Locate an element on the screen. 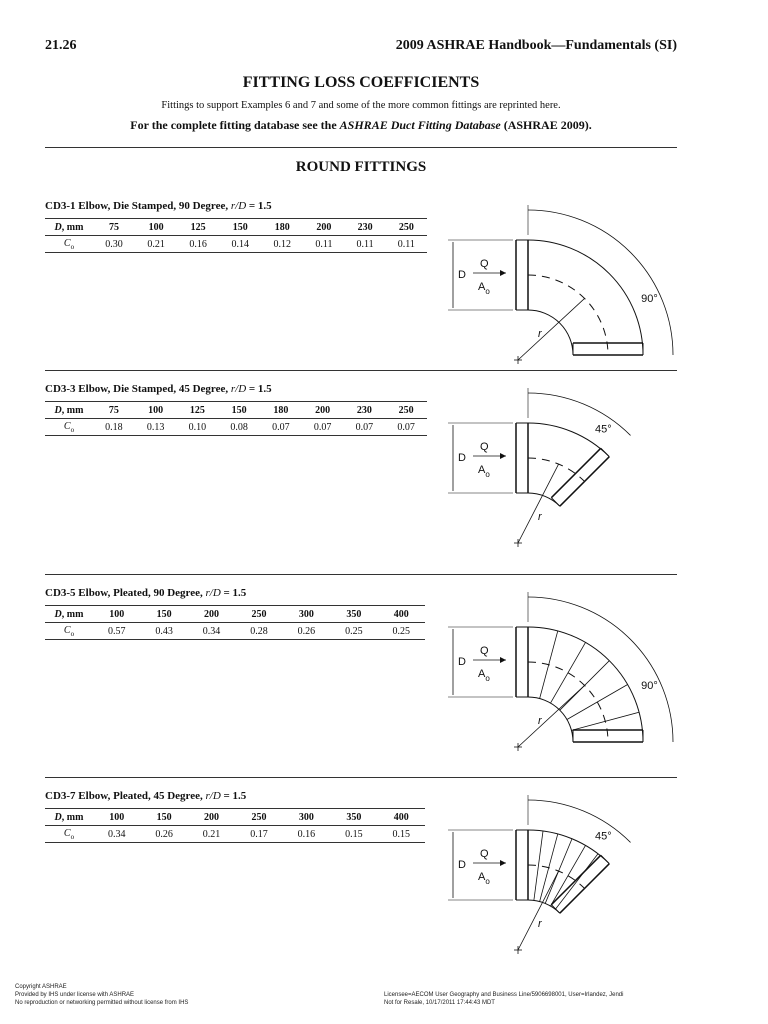  coefficient: 0.17 is located at coordinates (259, 834).